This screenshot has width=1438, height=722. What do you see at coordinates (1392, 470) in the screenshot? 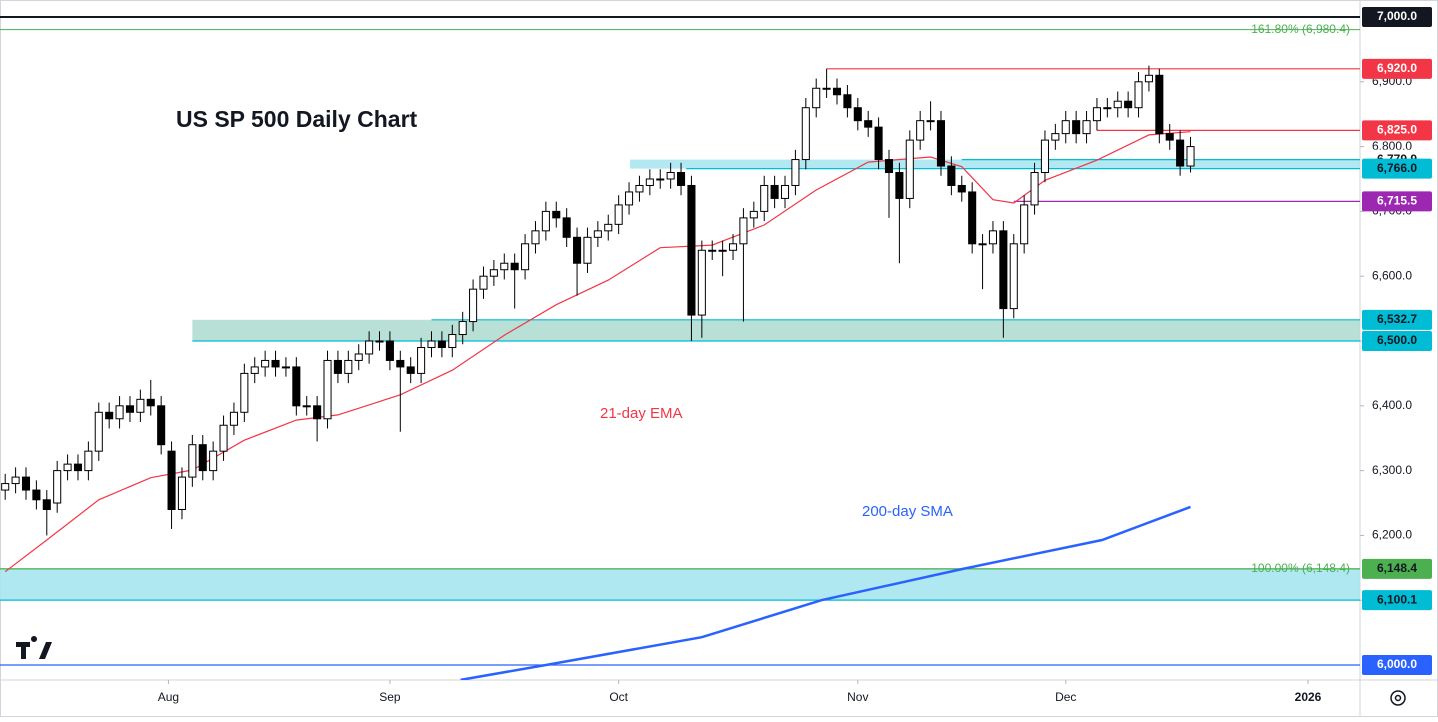
I see `y-tick-label: 6,300.0` at bounding box center [1392, 470].